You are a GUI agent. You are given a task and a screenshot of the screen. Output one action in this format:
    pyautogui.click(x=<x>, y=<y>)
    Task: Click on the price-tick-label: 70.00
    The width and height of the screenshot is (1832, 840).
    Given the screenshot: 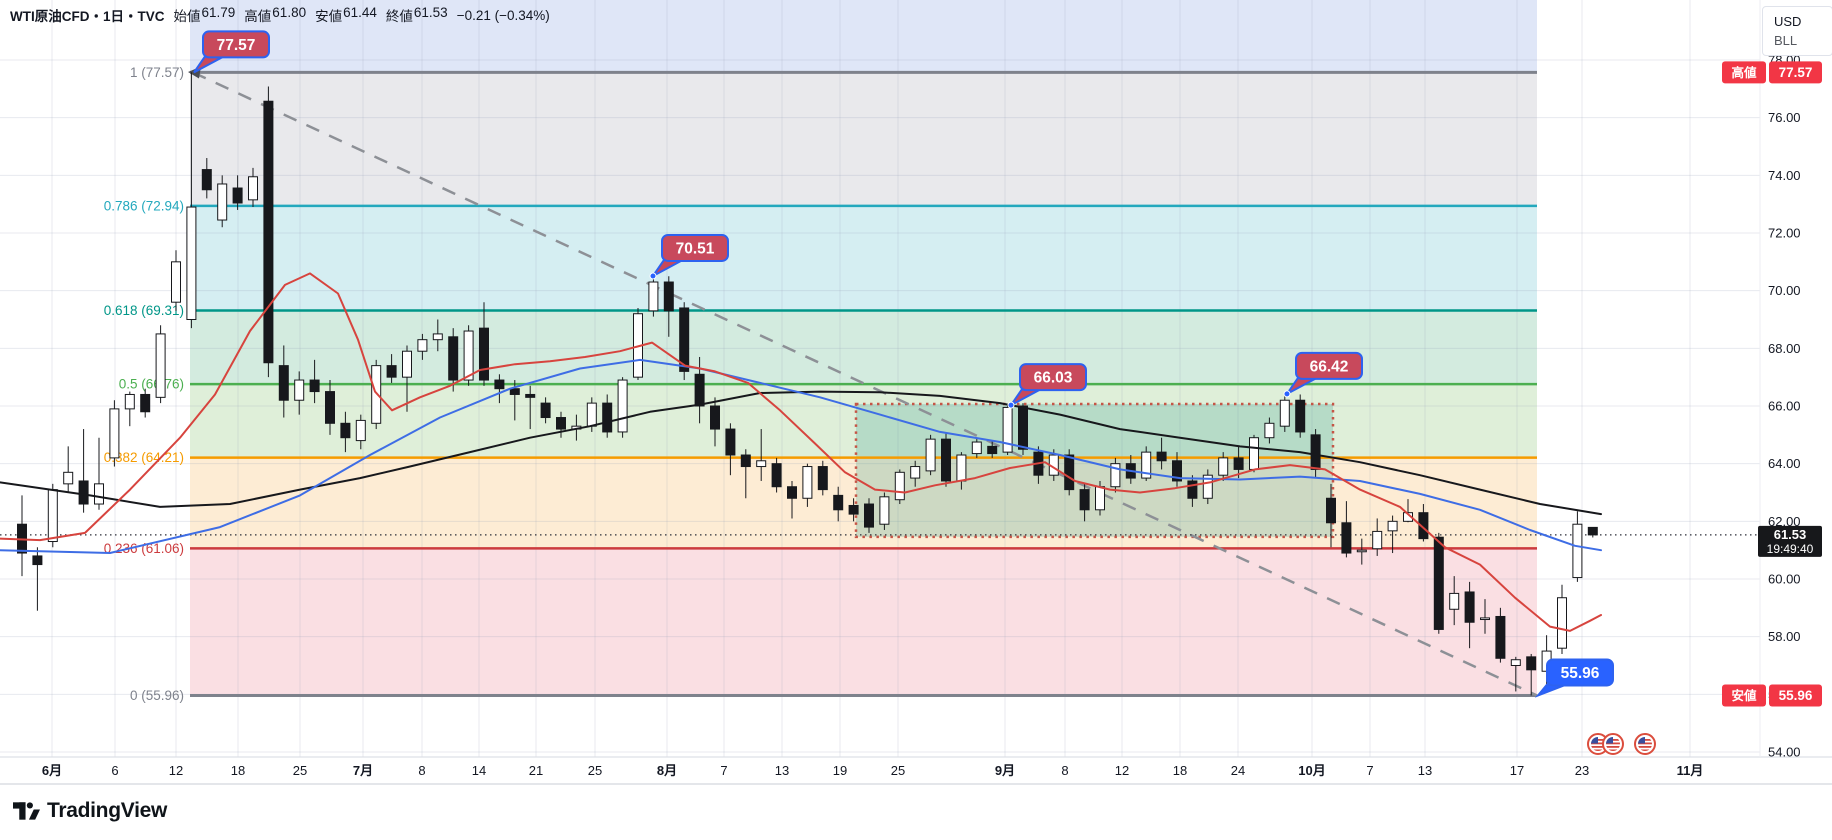 What is the action you would take?
    pyautogui.click(x=1784, y=290)
    